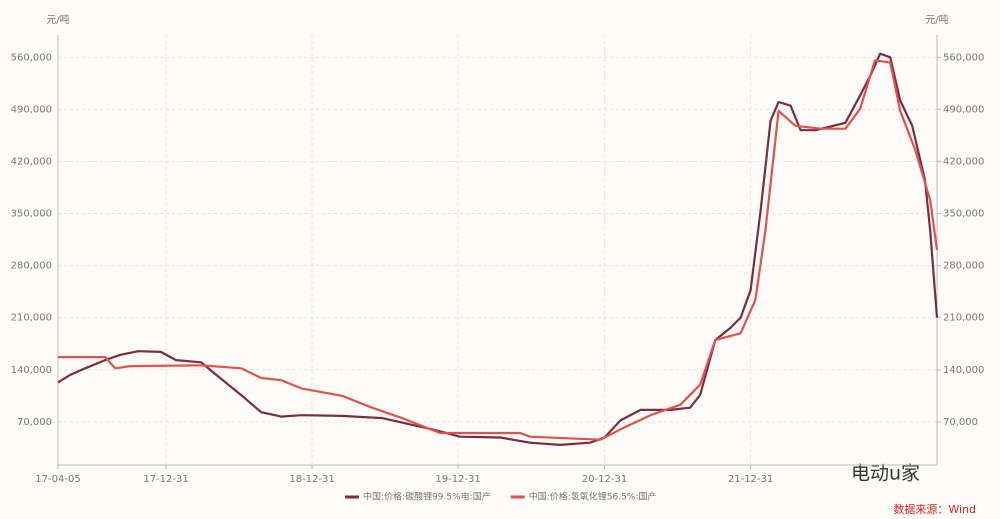 This screenshot has width=1000, height=519. Describe the element at coordinates (31, 57) in the screenshot. I see `y-tick-label: 560,000` at that location.